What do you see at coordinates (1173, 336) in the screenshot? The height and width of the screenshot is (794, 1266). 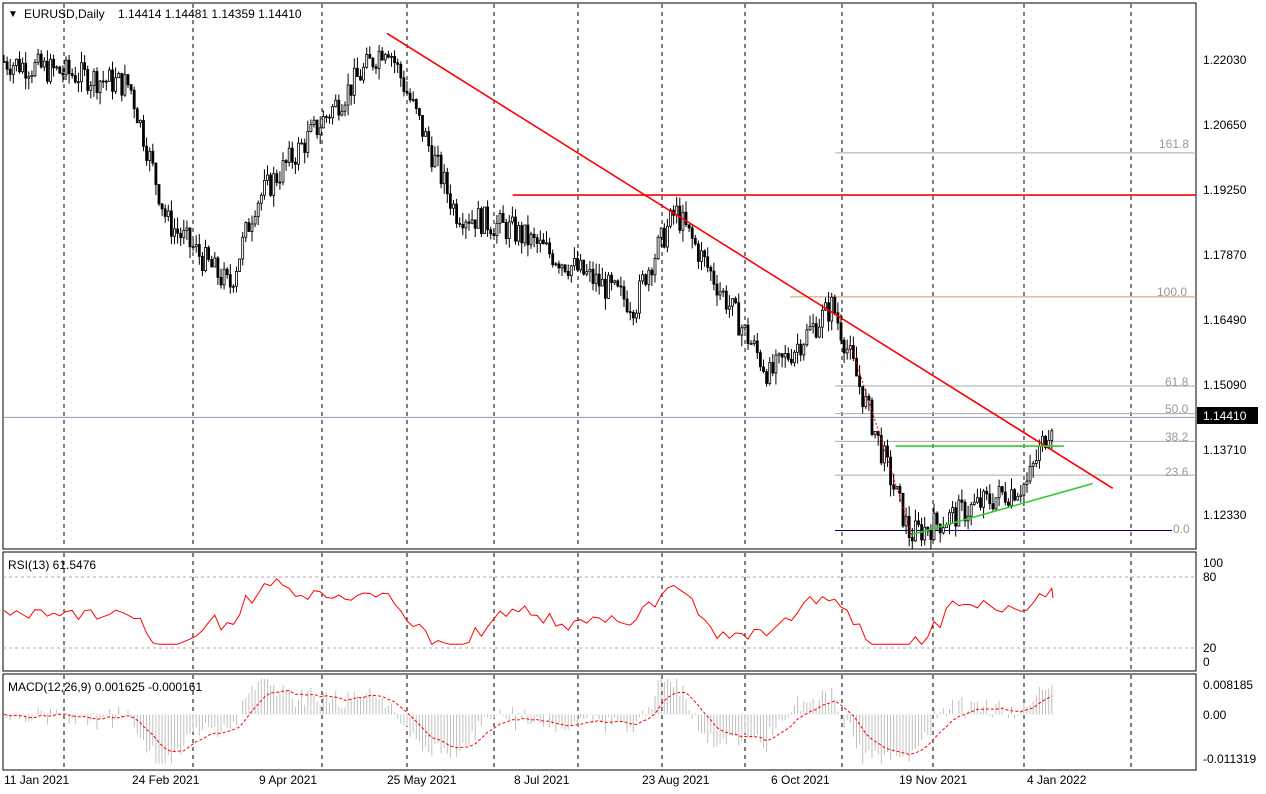 I see `fibonacci-labels: 161.8 100.0 61.8 50.0 38.2 23.6 0.0` at bounding box center [1173, 336].